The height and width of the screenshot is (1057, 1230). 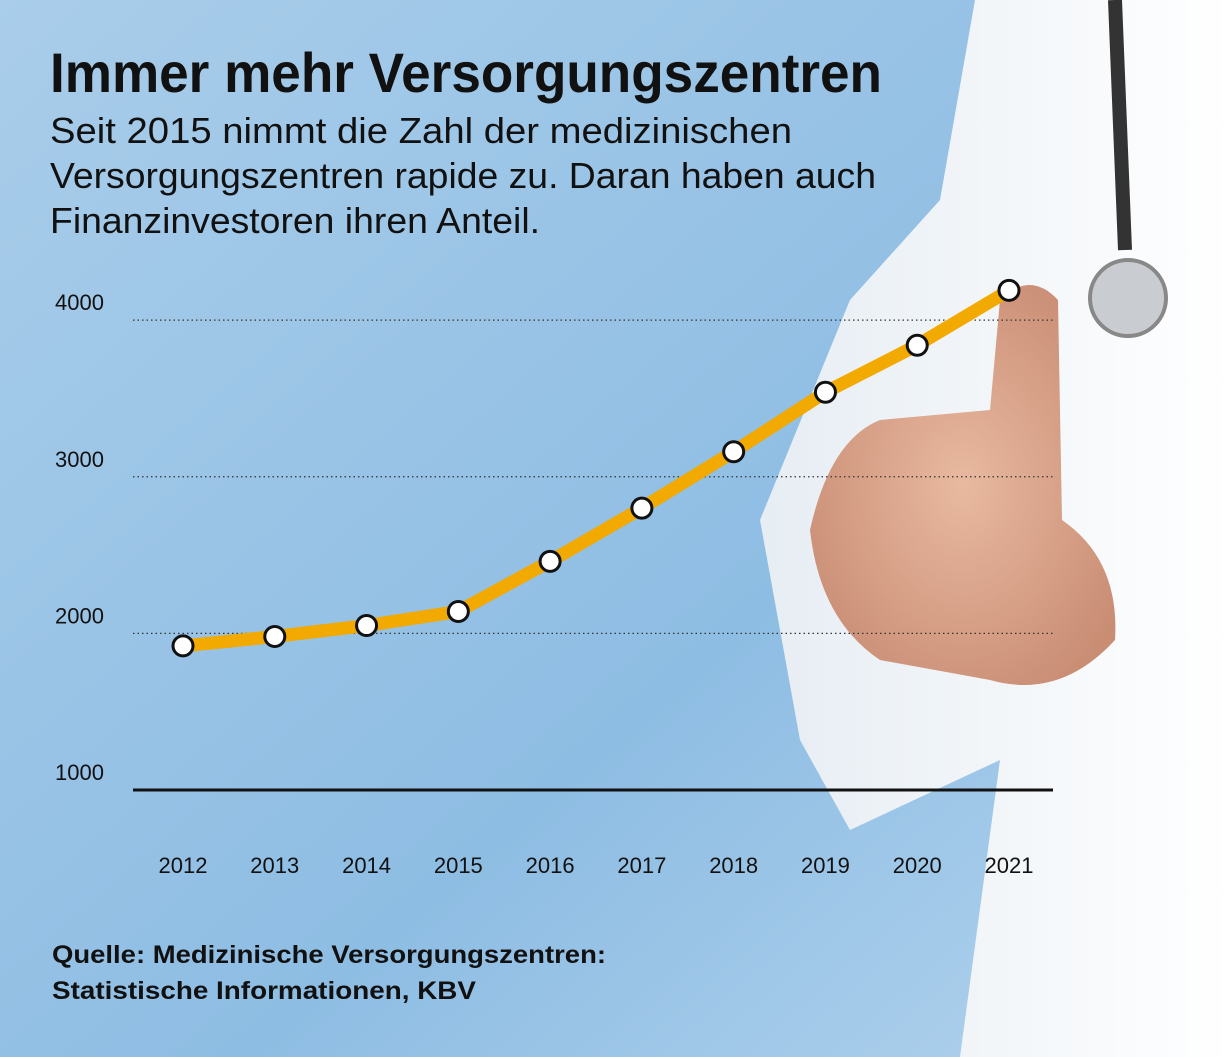 What do you see at coordinates (183, 865) in the screenshot?
I see `x-tick-label: 2012` at bounding box center [183, 865].